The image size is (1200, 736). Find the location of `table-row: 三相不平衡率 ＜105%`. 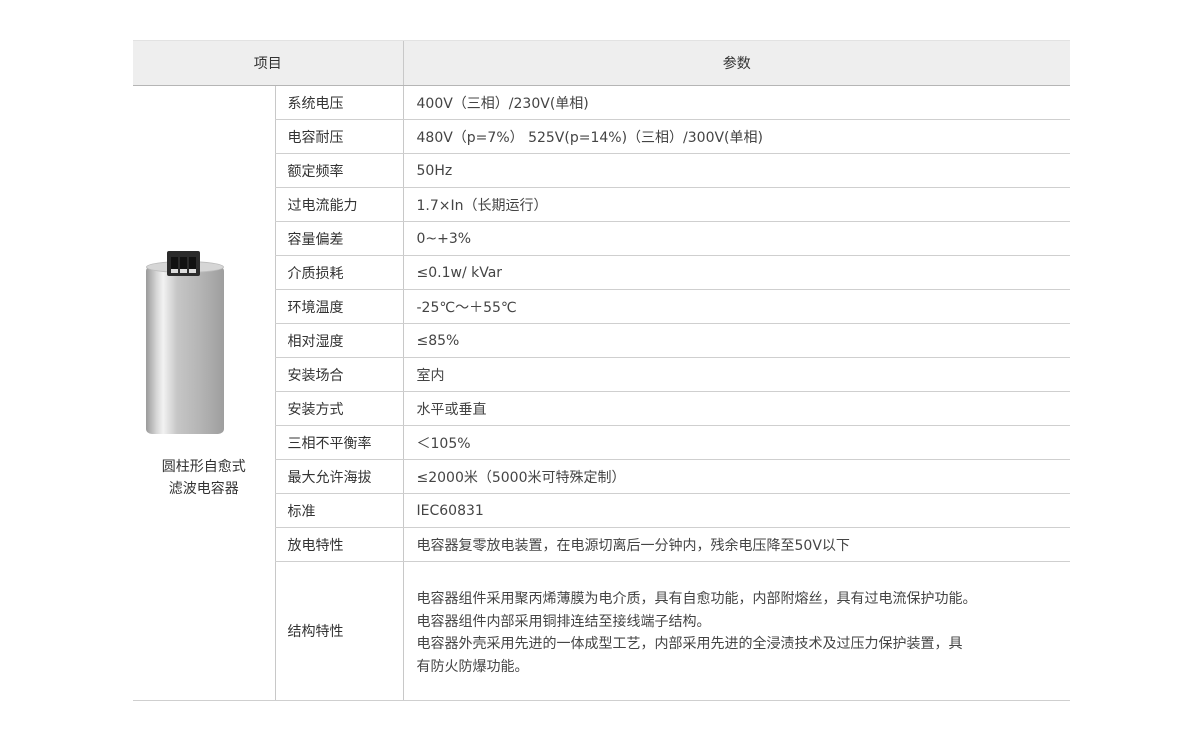

table-row: 三相不平衡率 ＜105% is located at coordinates (601, 442).